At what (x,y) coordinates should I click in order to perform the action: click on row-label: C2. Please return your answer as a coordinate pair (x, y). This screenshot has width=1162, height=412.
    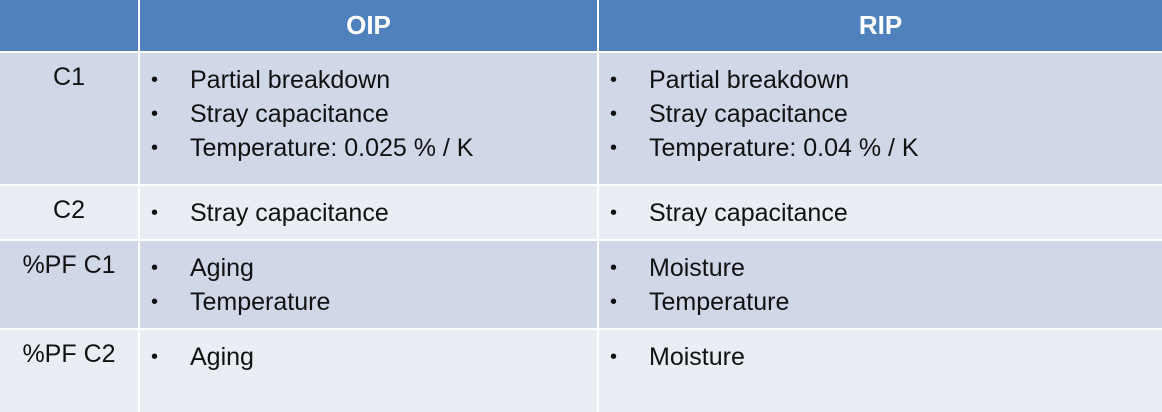
    Looking at the image, I should click on (69, 210).